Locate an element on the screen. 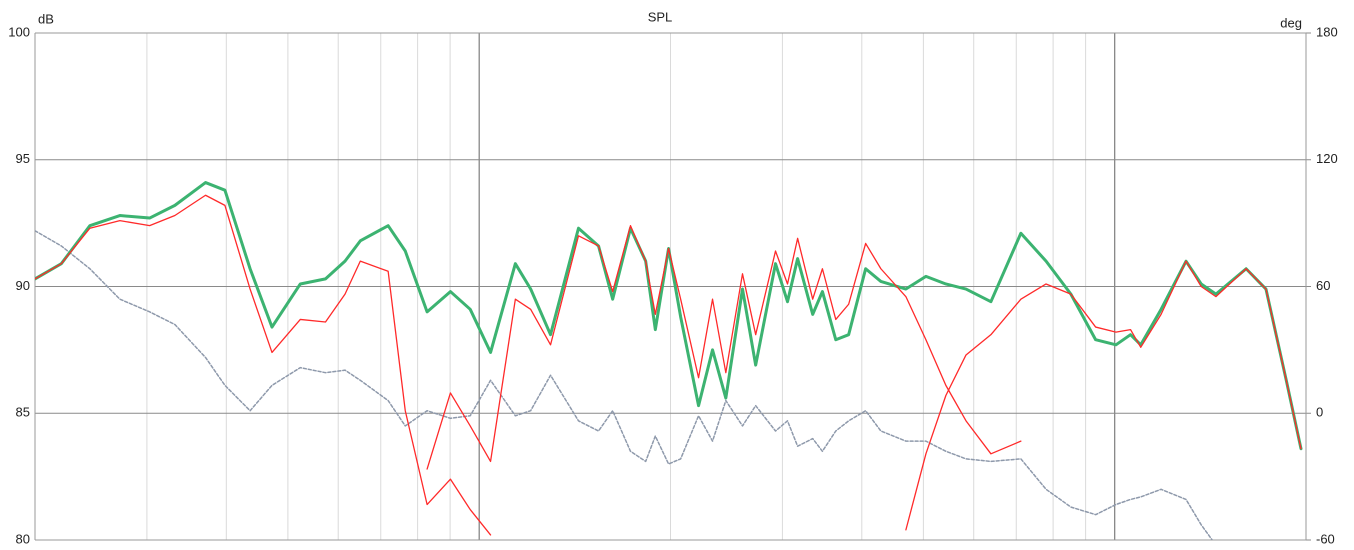 Image resolution: width=1354 pixels, height=550 pixels. y2-axis-label: deg is located at coordinates (1291, 22).